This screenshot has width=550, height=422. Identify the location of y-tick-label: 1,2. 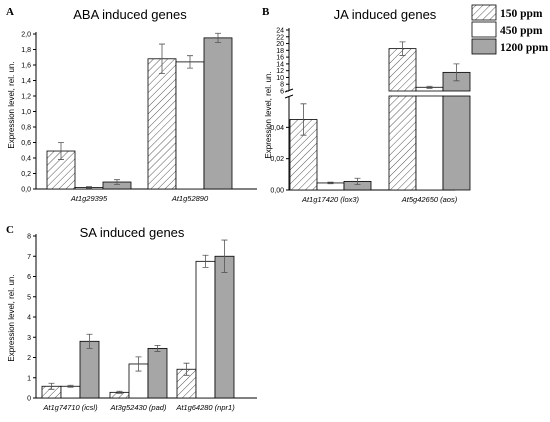
(26, 97).